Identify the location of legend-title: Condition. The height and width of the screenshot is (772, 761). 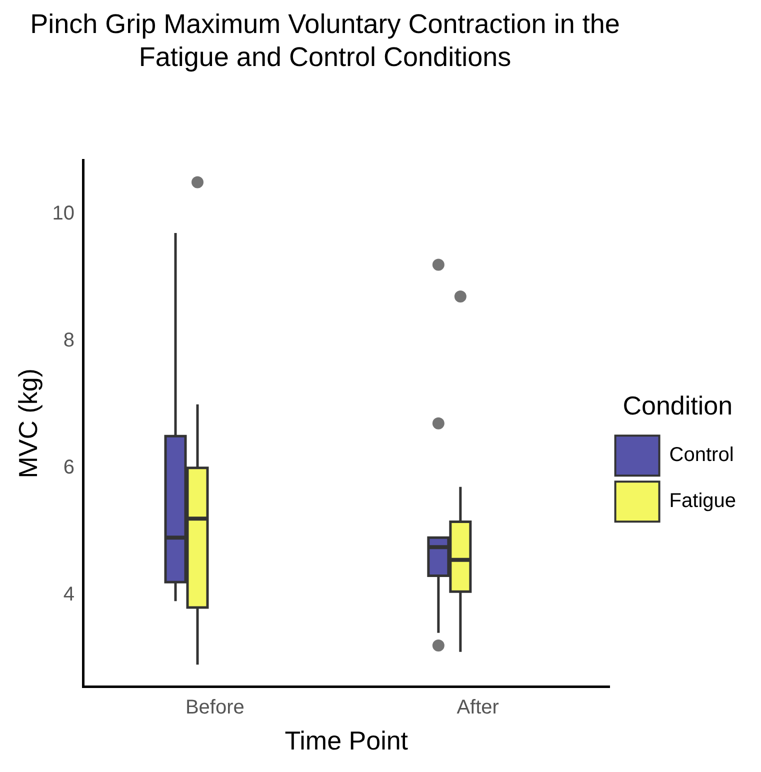
(677, 405).